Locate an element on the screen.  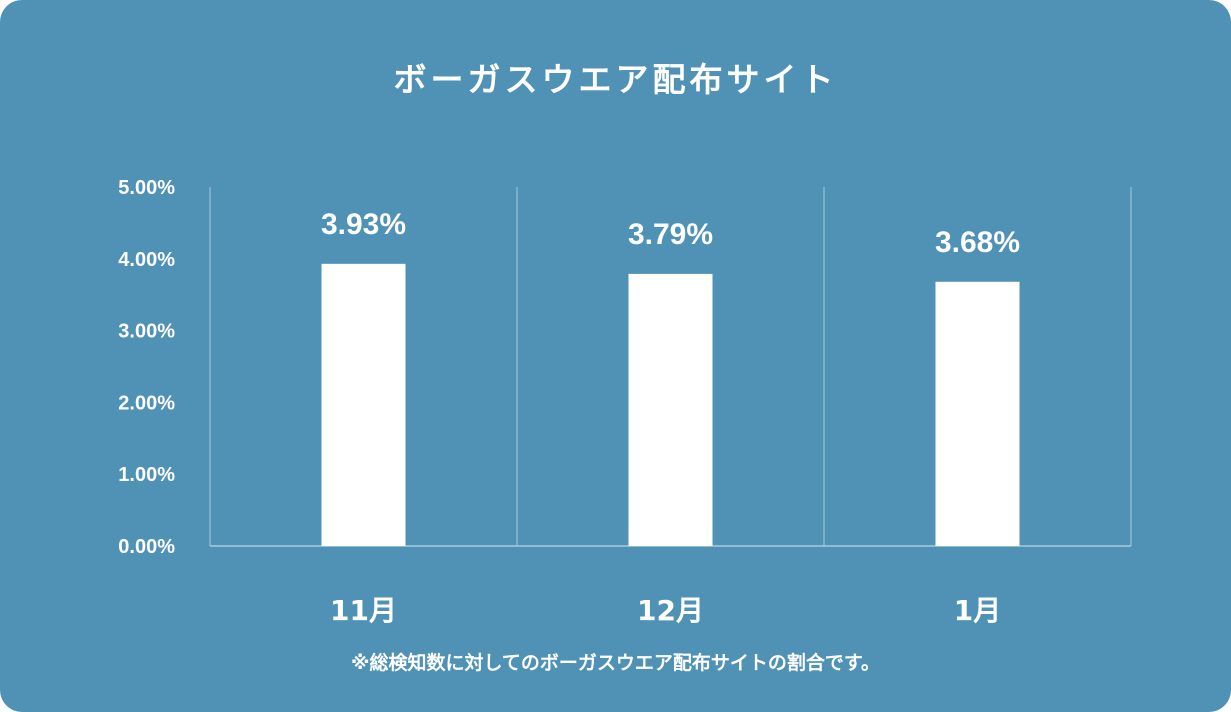
x-tick-label: 1月 is located at coordinates (977, 610).